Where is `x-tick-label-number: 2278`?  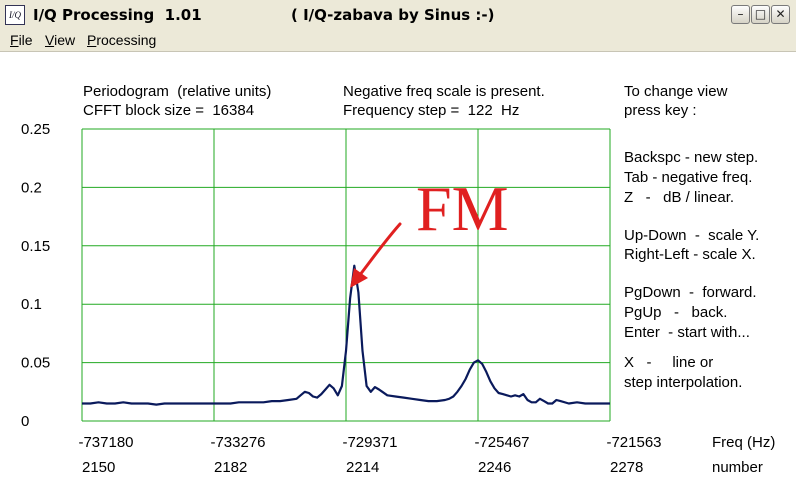 x-tick-label-number: 2278 is located at coordinates (626, 467).